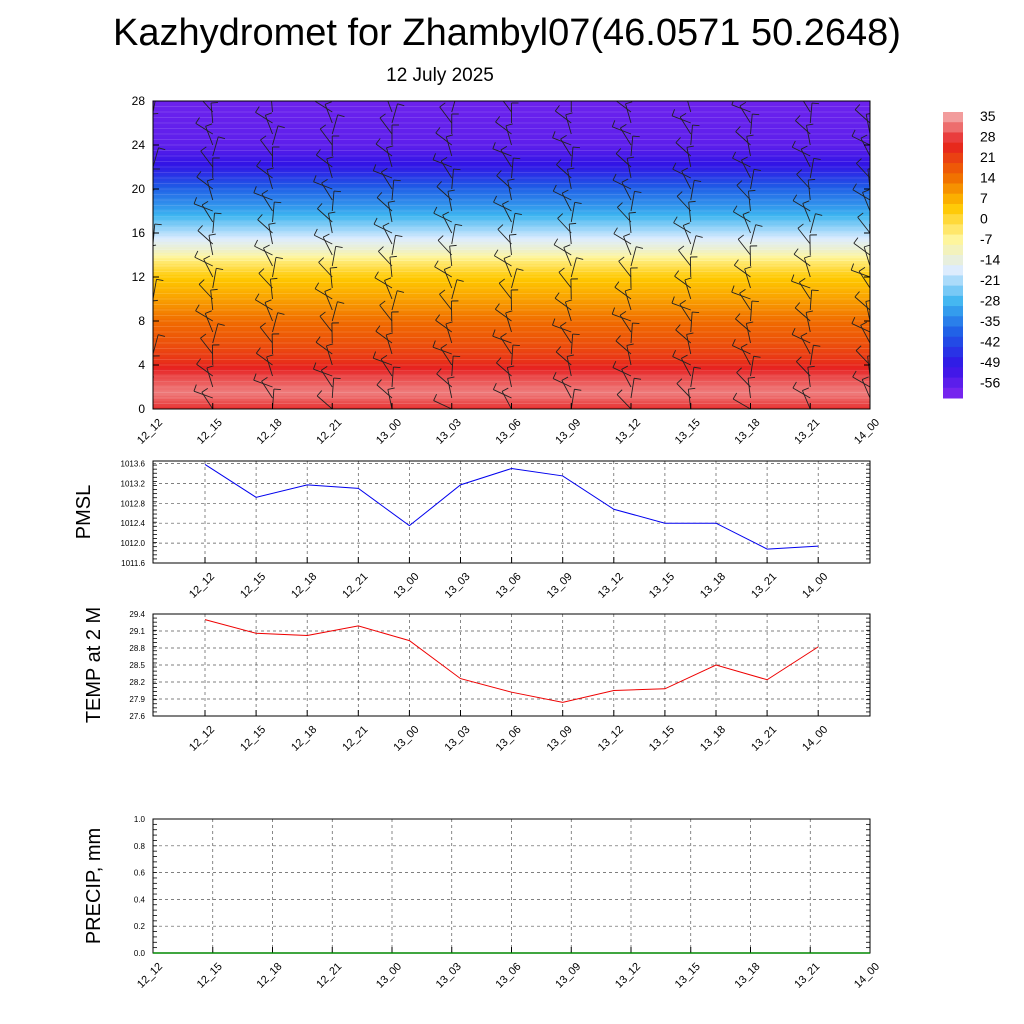 This screenshot has width=1024, height=1024. Describe the element at coordinates (94, 665) in the screenshot. I see `y-axis-label: TEMP at 2 M` at that location.